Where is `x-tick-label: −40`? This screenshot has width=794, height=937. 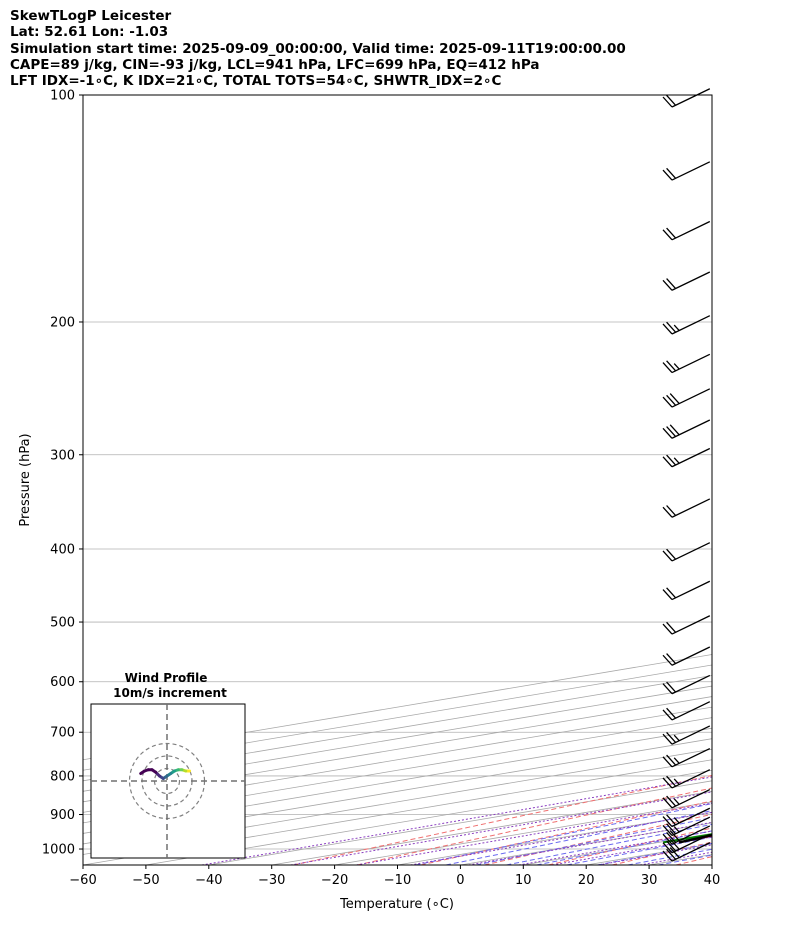 x-tick-label: −40 is located at coordinates (208, 880).